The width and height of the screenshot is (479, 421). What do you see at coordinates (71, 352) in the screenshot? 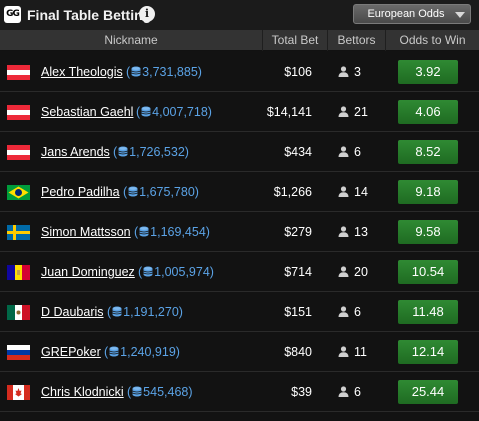
I see `player-name-link: GREPoker` at bounding box center [71, 352].